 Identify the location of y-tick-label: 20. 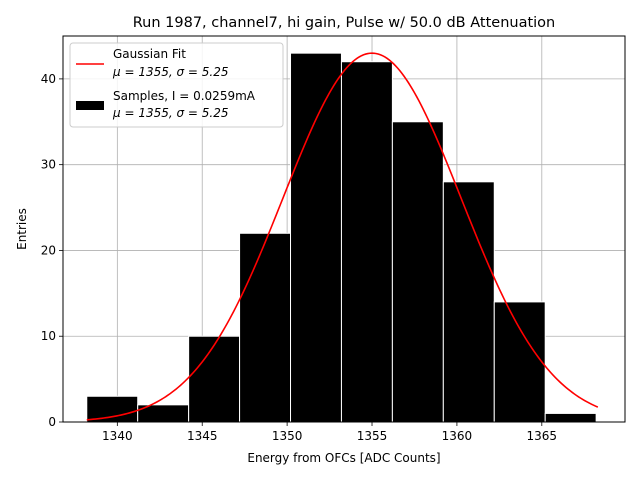
(48, 250).